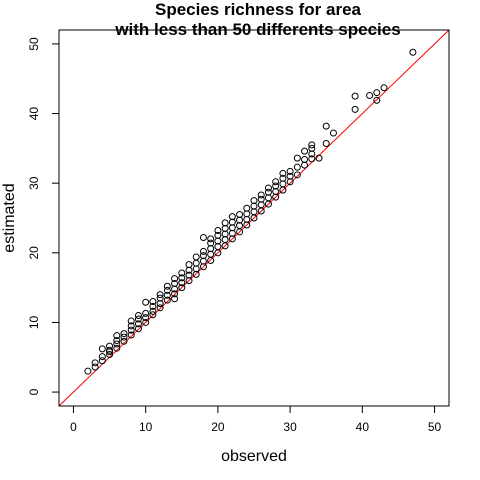  I want to click on y-axis: 0 10 20 30 40 50, so click(43, 216).